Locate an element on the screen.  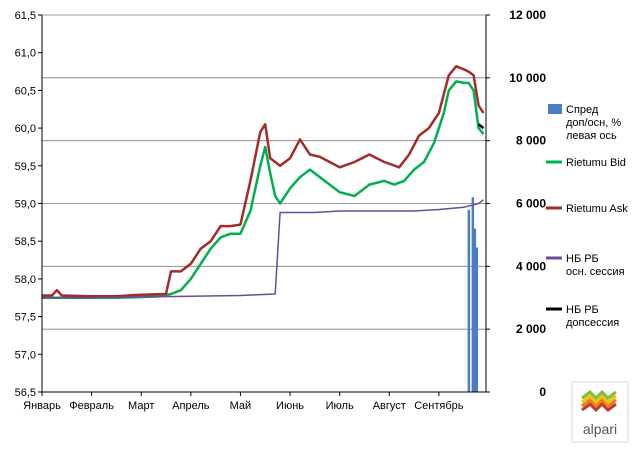
legend-label-line: осн. сессия is located at coordinates (595, 272).